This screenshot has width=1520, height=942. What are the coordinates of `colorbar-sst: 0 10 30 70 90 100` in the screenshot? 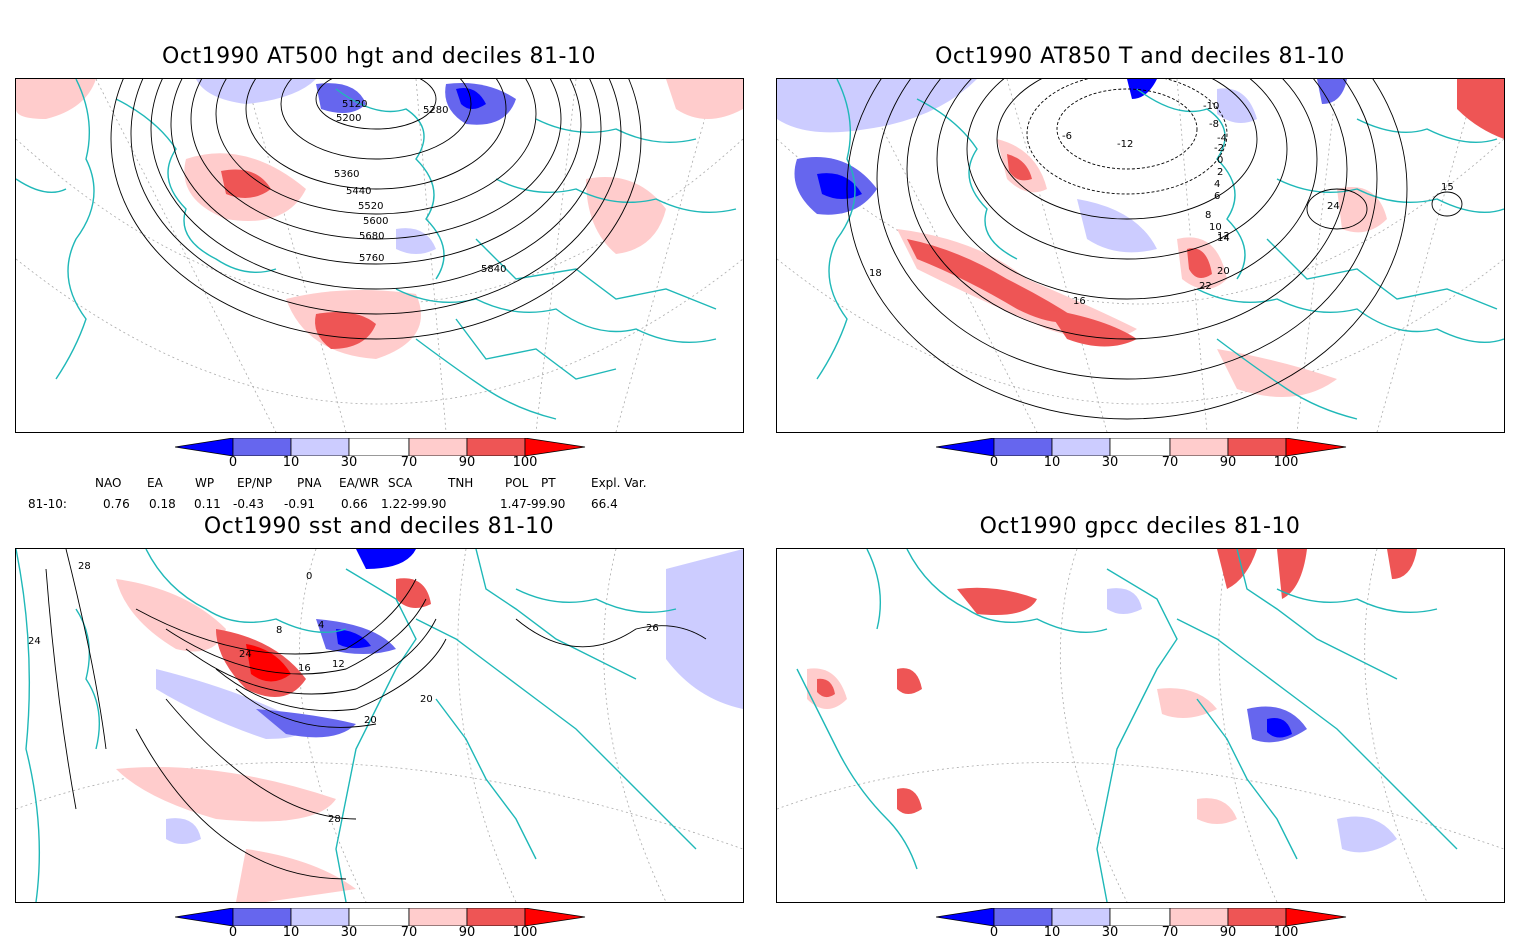 It's located at (385, 925).